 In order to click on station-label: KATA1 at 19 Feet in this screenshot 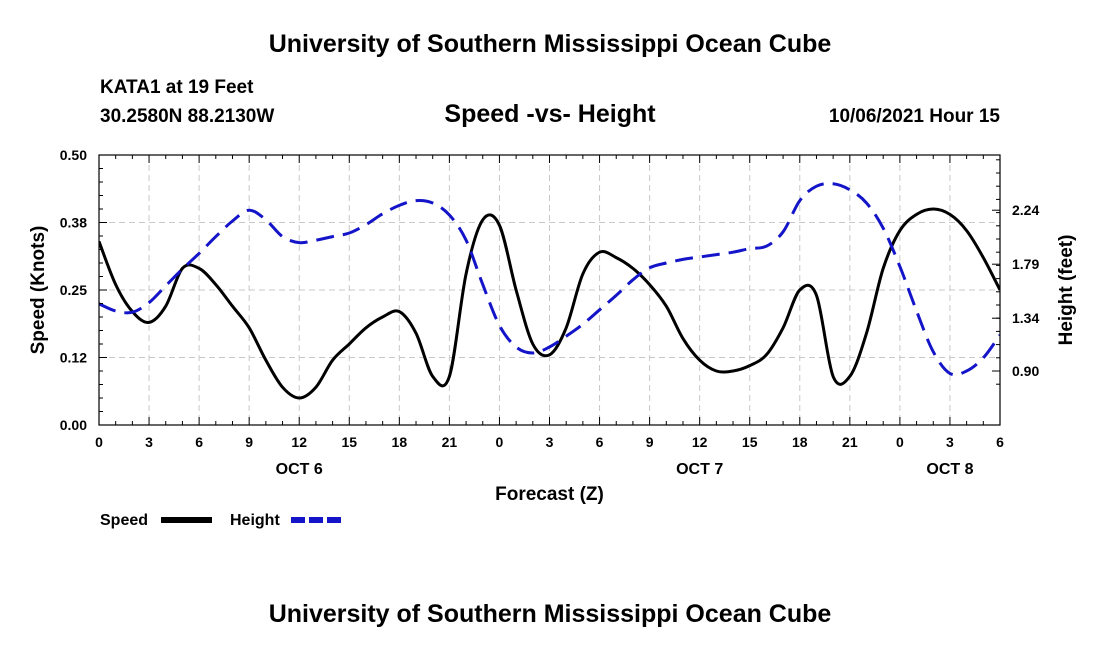, I will do `click(177, 87)`.